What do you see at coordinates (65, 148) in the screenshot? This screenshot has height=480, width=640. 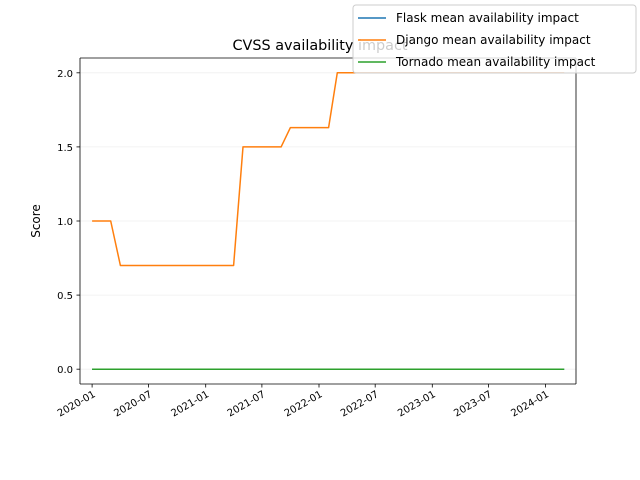 I see `y-tick-label: 1.5` at bounding box center [65, 148].